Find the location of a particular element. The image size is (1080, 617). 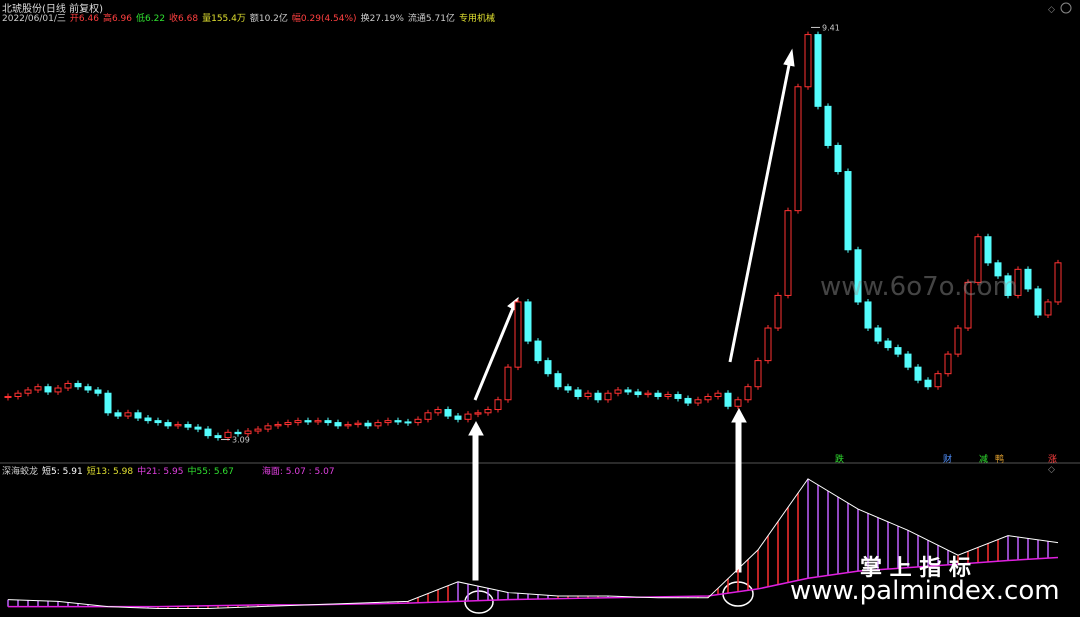

annotation: 3.09 is located at coordinates (241, 440).